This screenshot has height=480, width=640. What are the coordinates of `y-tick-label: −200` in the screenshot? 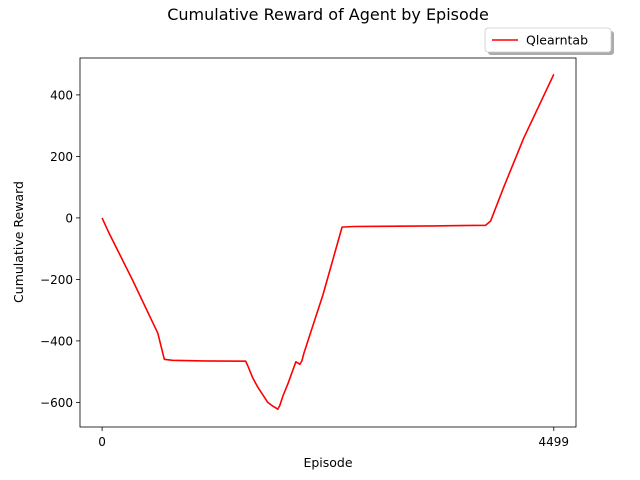 It's located at (56, 280).